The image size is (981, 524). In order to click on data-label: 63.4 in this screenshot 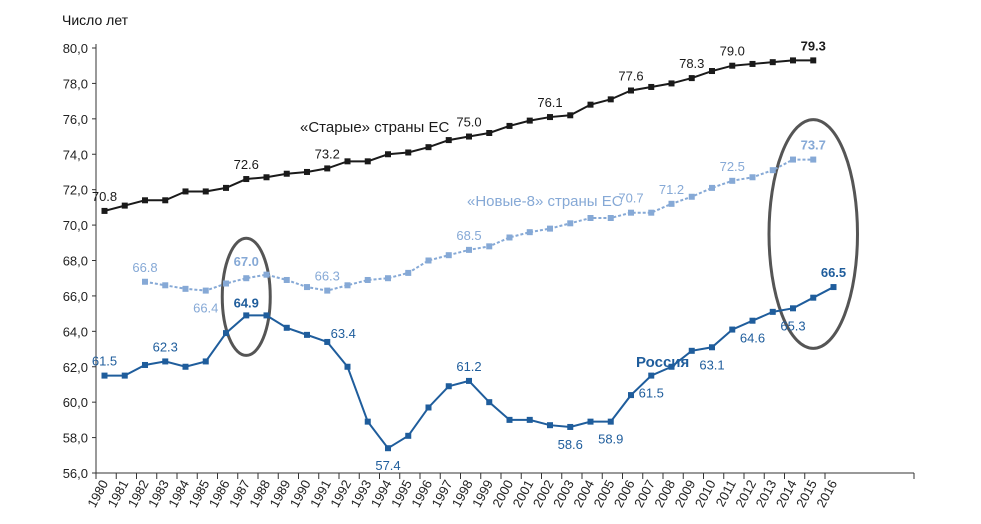, I will do `click(343, 333)`.